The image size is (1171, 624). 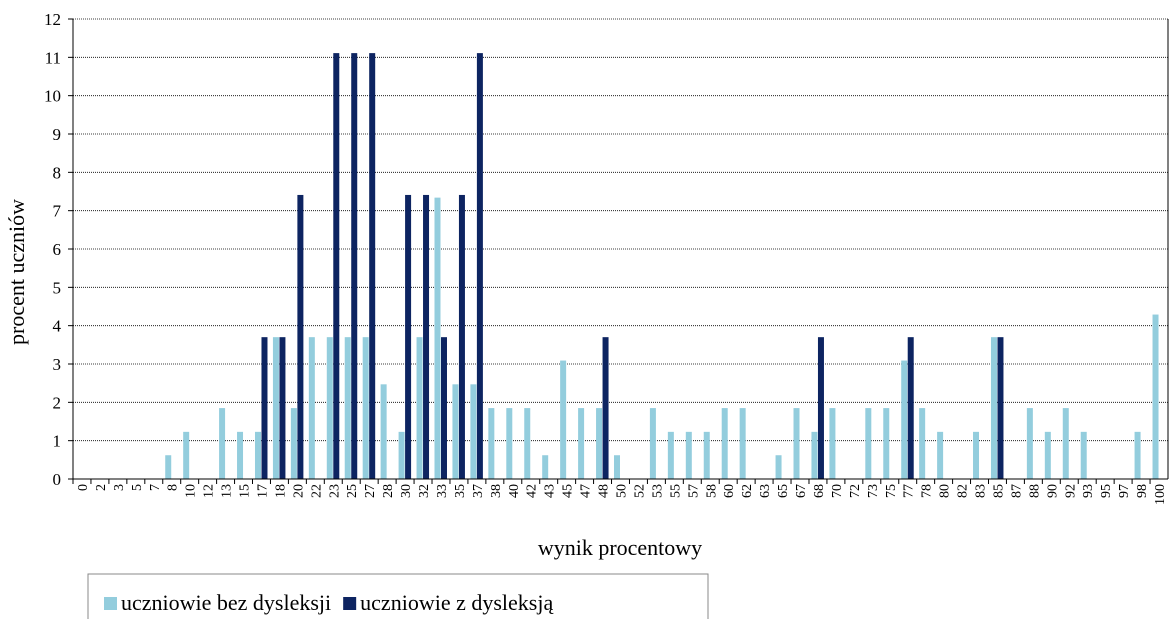 I want to click on x-tick-label: 87, so click(x=1016, y=491).